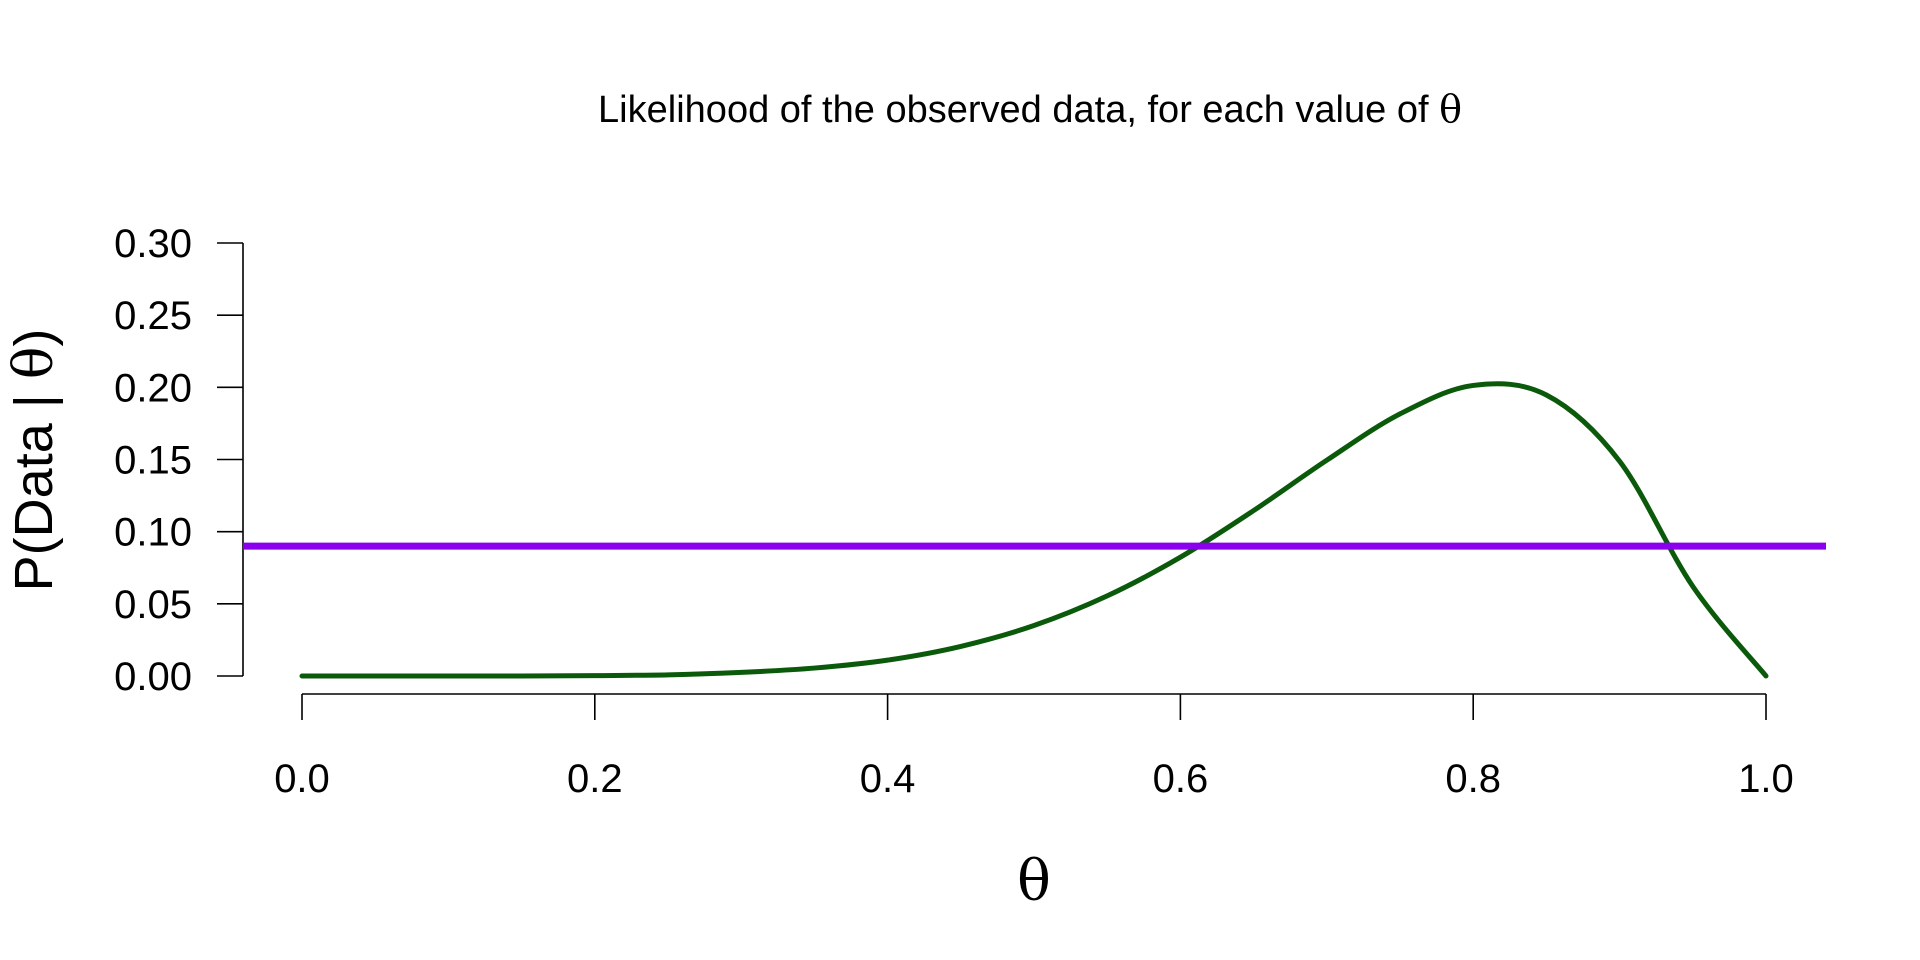  What do you see at coordinates (1473, 779) in the screenshot?
I see `x-tick-label: 0.8` at bounding box center [1473, 779].